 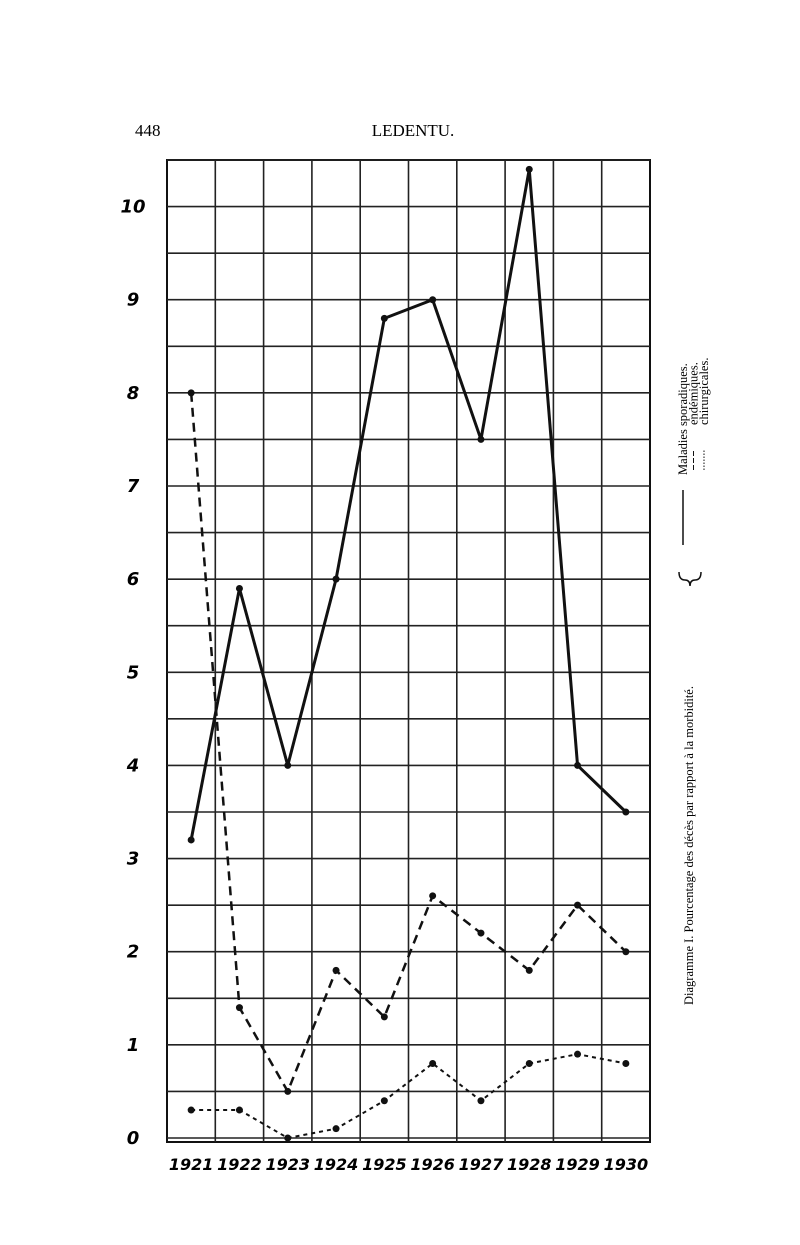 I want to click on x-tick-label: 1927, so click(x=481, y=1164).